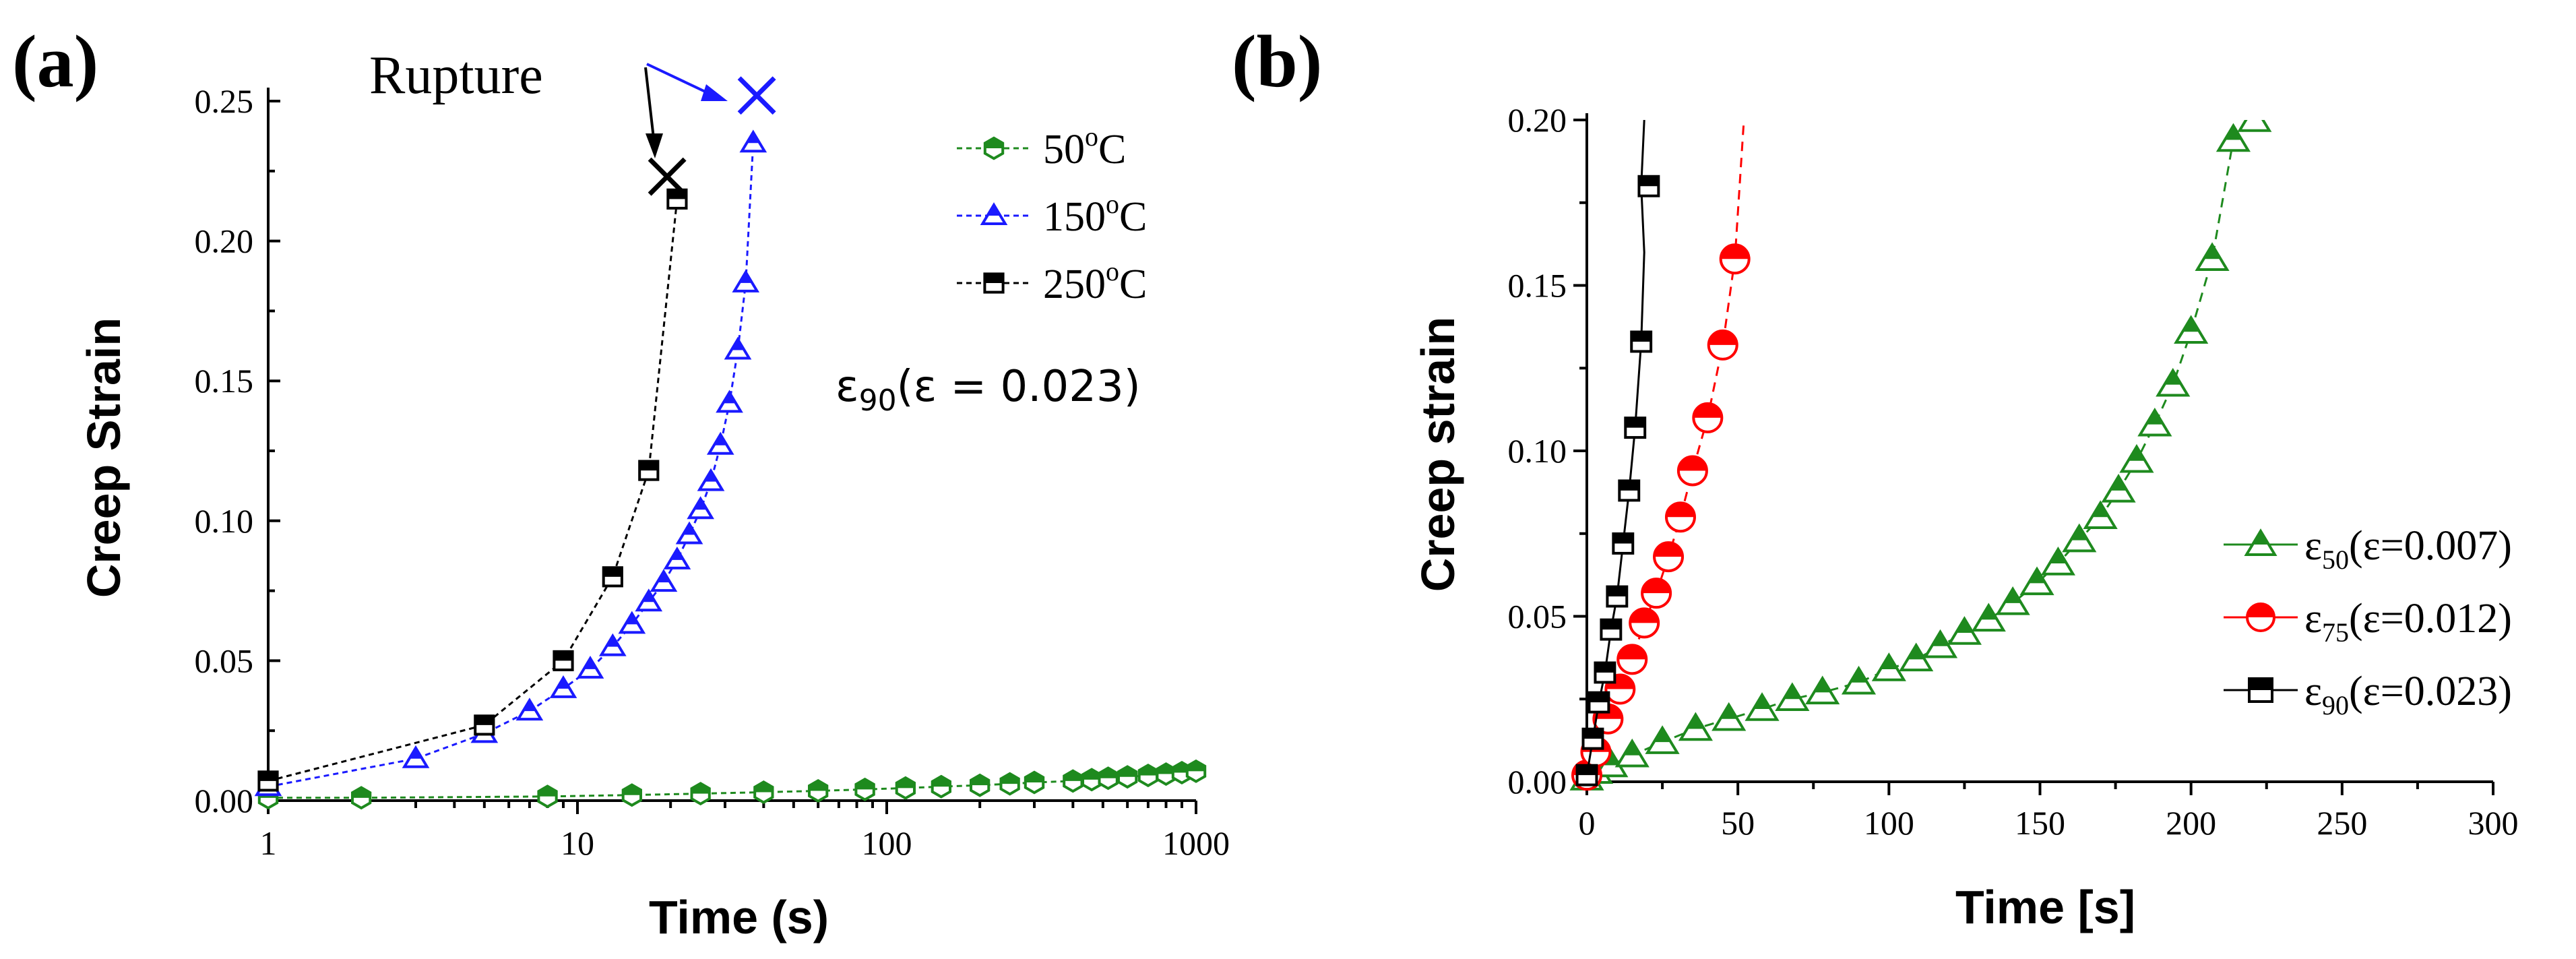 Image resolution: width=2576 pixels, height=959 pixels. Describe the element at coordinates (2493, 823) in the screenshot. I see `x-tick-label: 300` at that location.